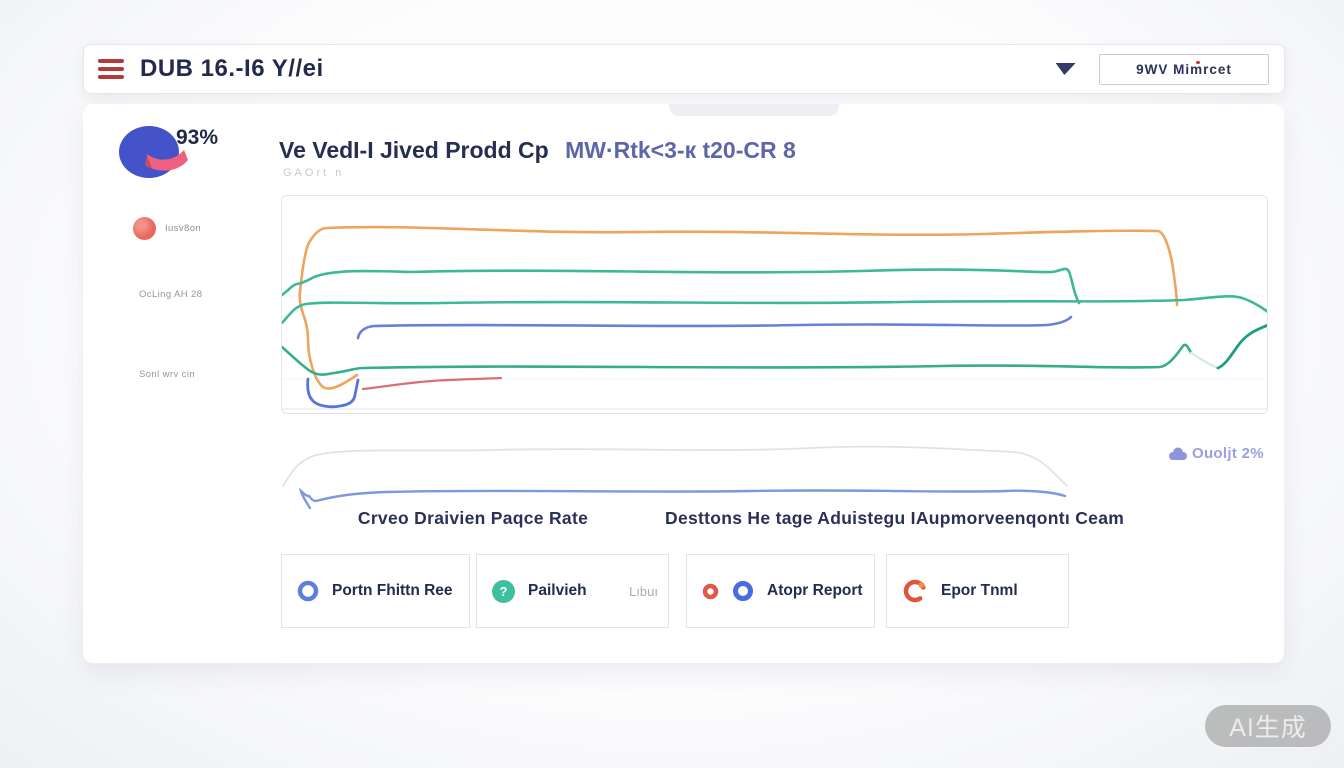  What do you see at coordinates (1268, 726) in the screenshot?
I see `ai-generated-watermark: AI生成` at bounding box center [1268, 726].